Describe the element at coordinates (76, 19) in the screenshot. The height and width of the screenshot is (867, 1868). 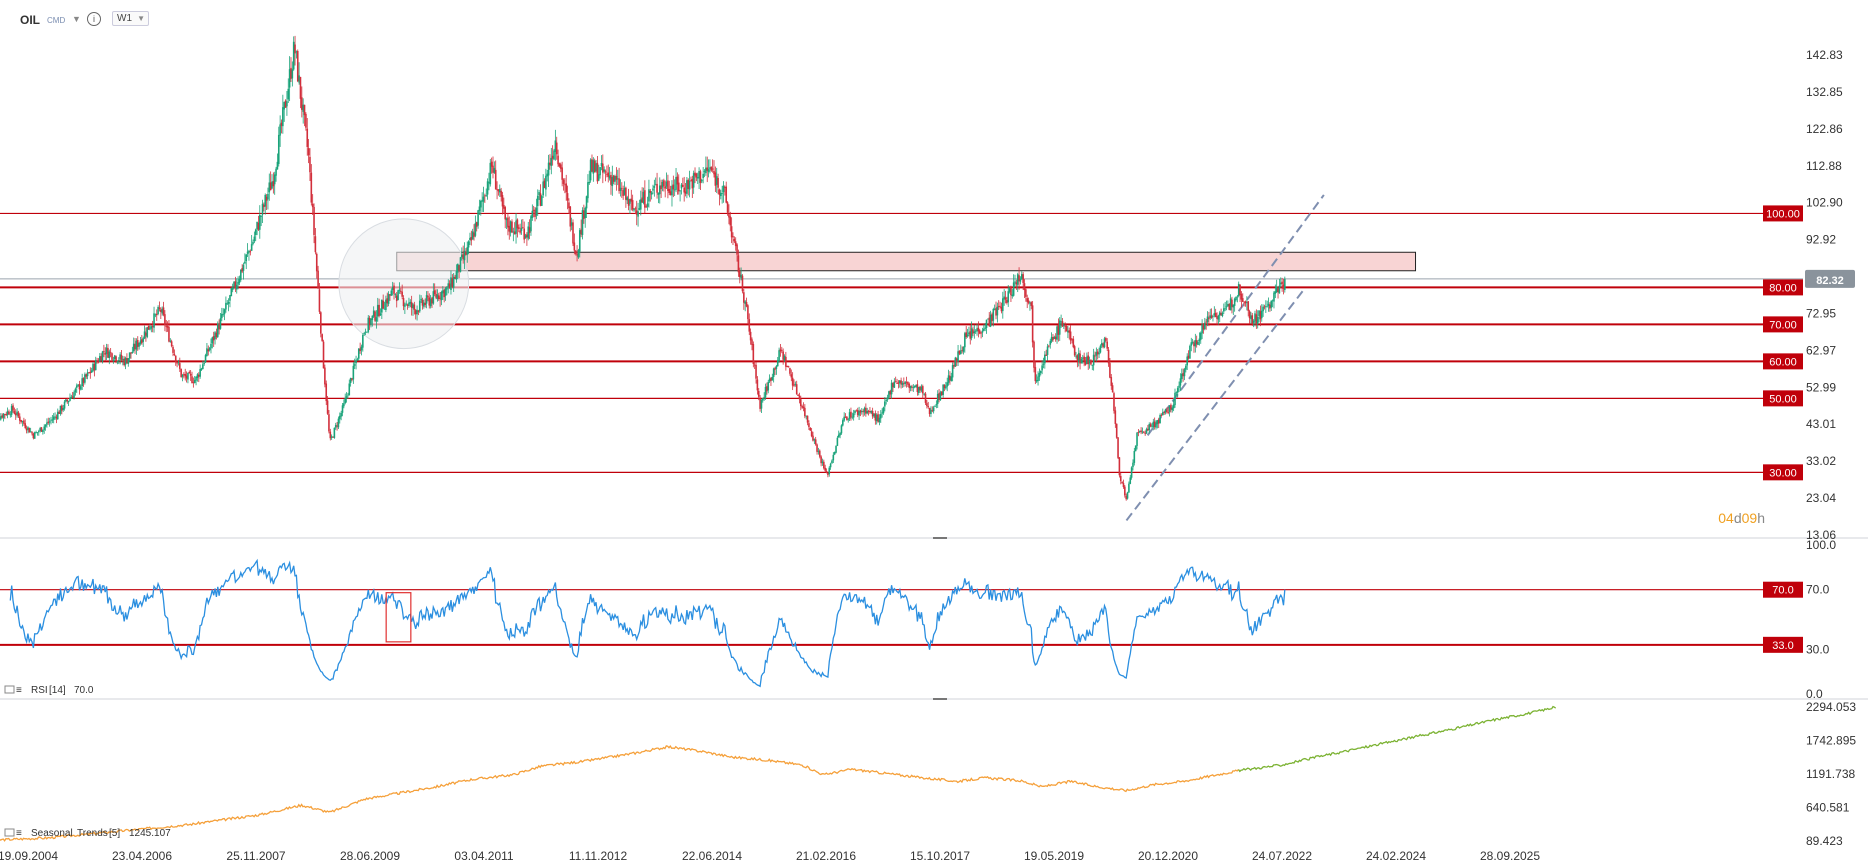
I see `symbol-dropdown-chevron-icon: ▼` at that location.